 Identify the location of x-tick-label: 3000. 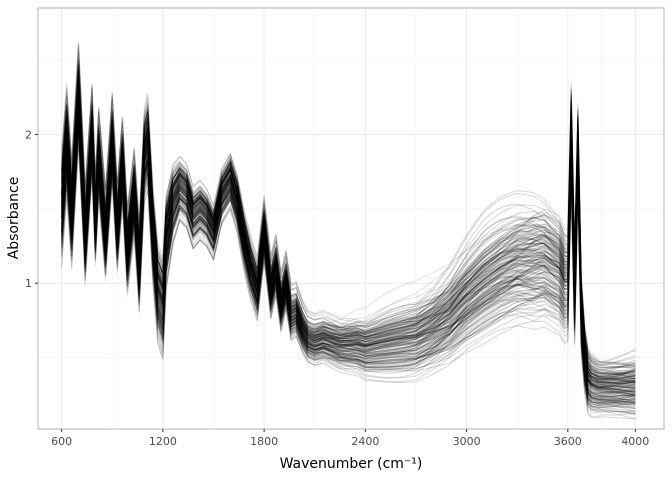
(467, 441).